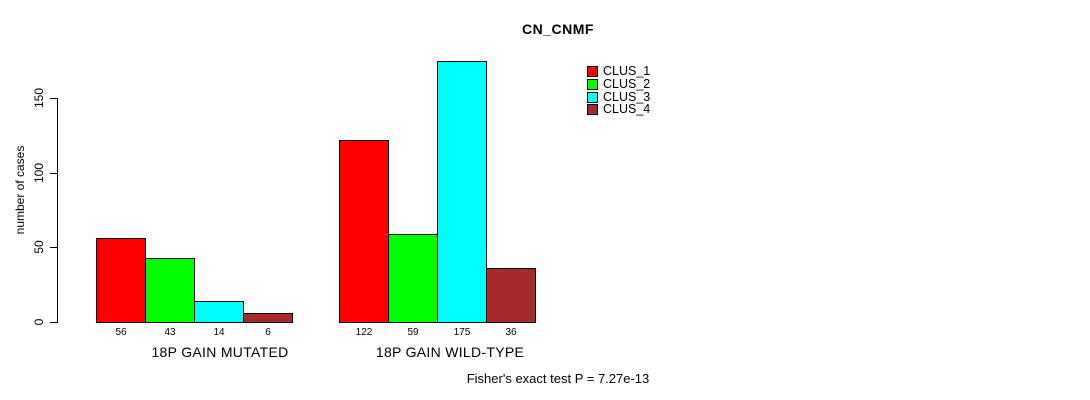 The image size is (1090, 400). What do you see at coordinates (39, 322) in the screenshot?
I see `y-axis-tick-label: 0` at bounding box center [39, 322].